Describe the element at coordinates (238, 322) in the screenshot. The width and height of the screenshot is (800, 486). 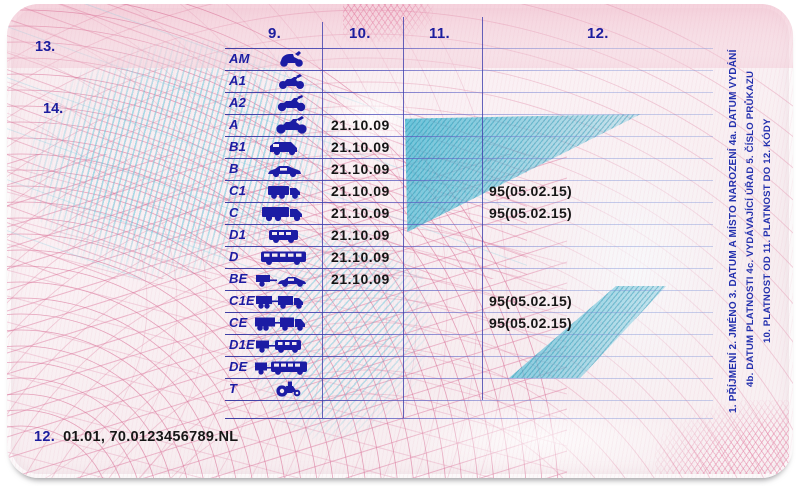
I see `category-code: CE` at that location.